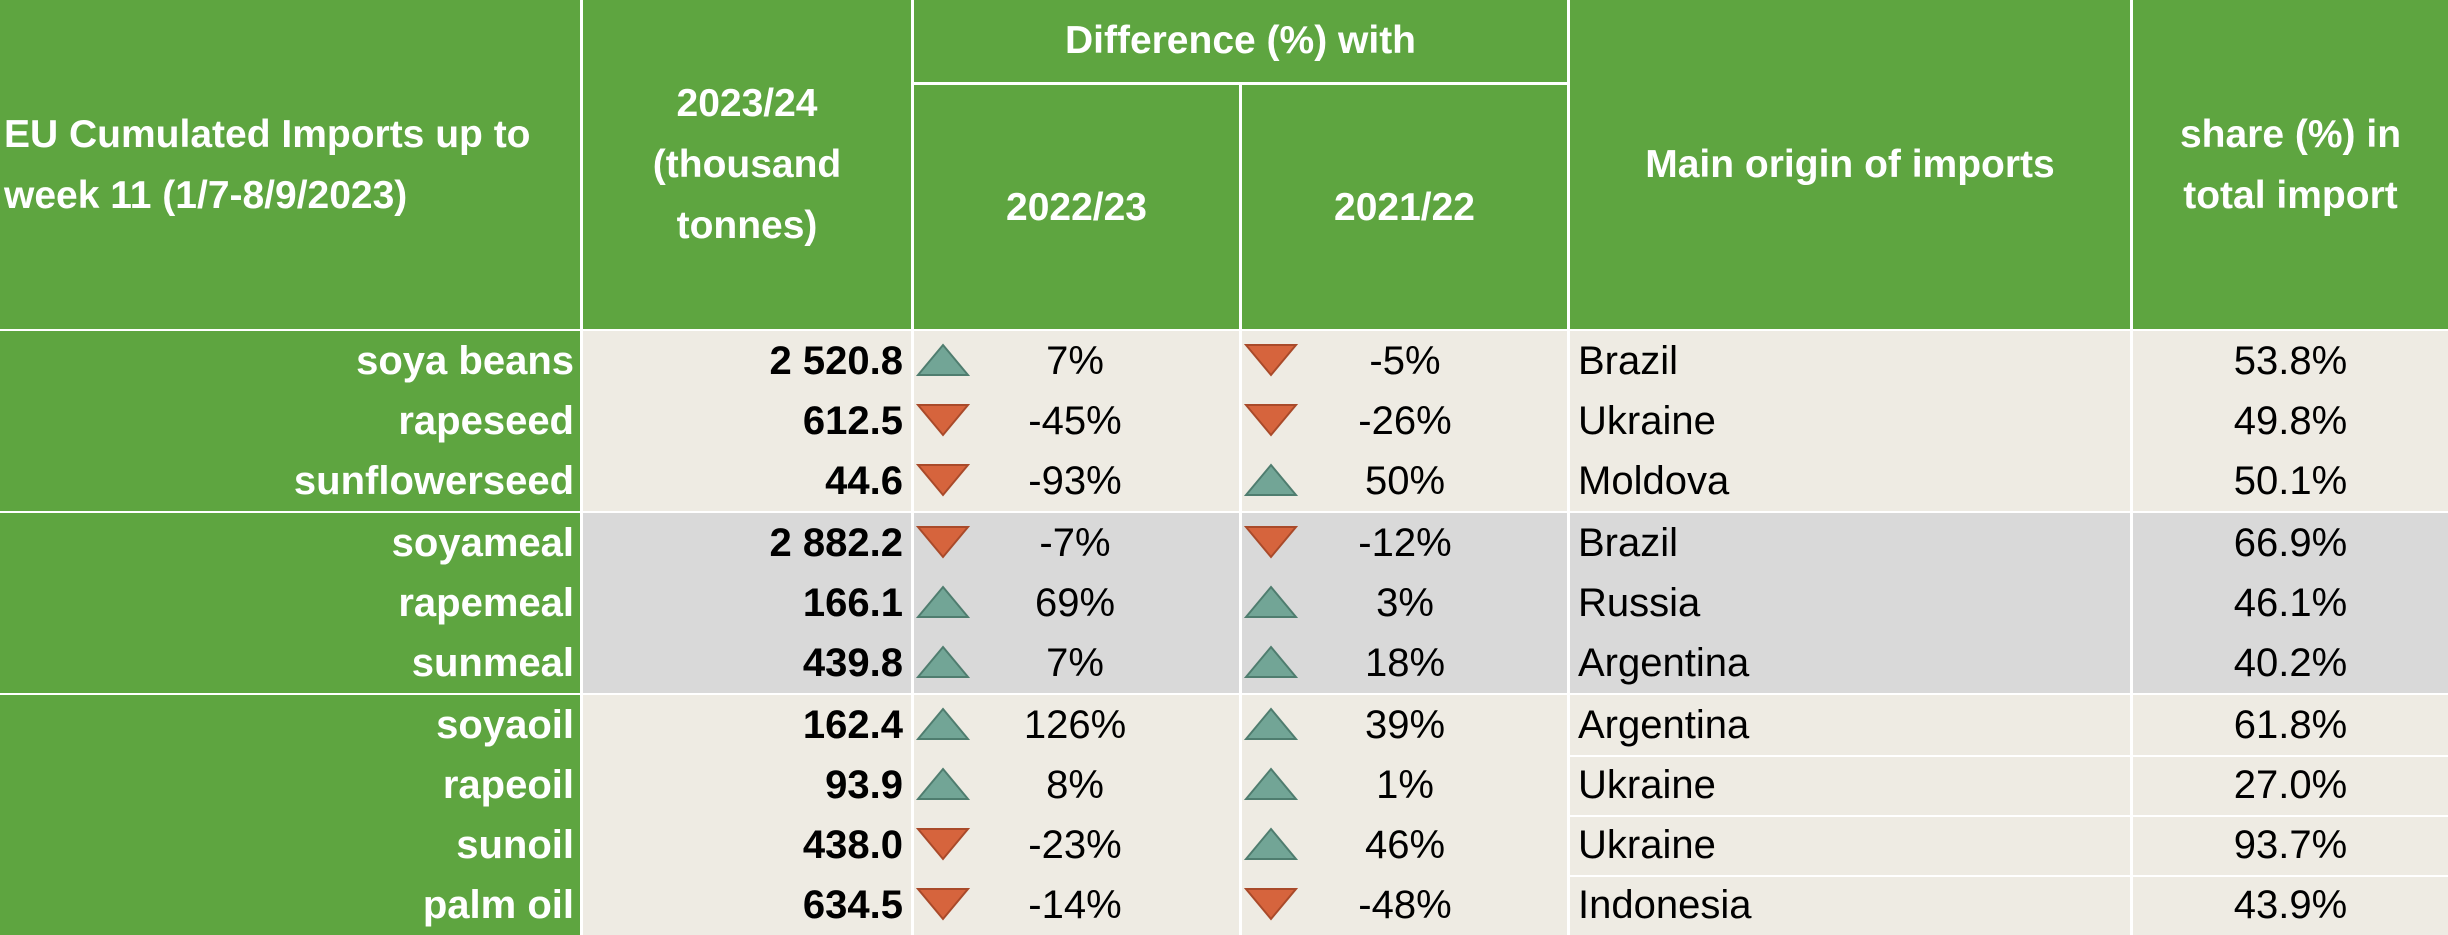  What do you see at coordinates (1224, 905) in the screenshot?
I see `table-row: palm oil 634.5 -14% -48% Indonesia 43.9%` at bounding box center [1224, 905].